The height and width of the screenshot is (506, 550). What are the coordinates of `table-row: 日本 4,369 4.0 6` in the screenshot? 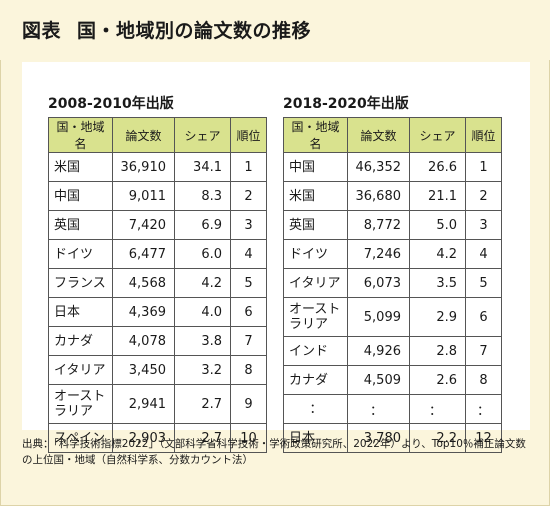 It's located at (157, 312).